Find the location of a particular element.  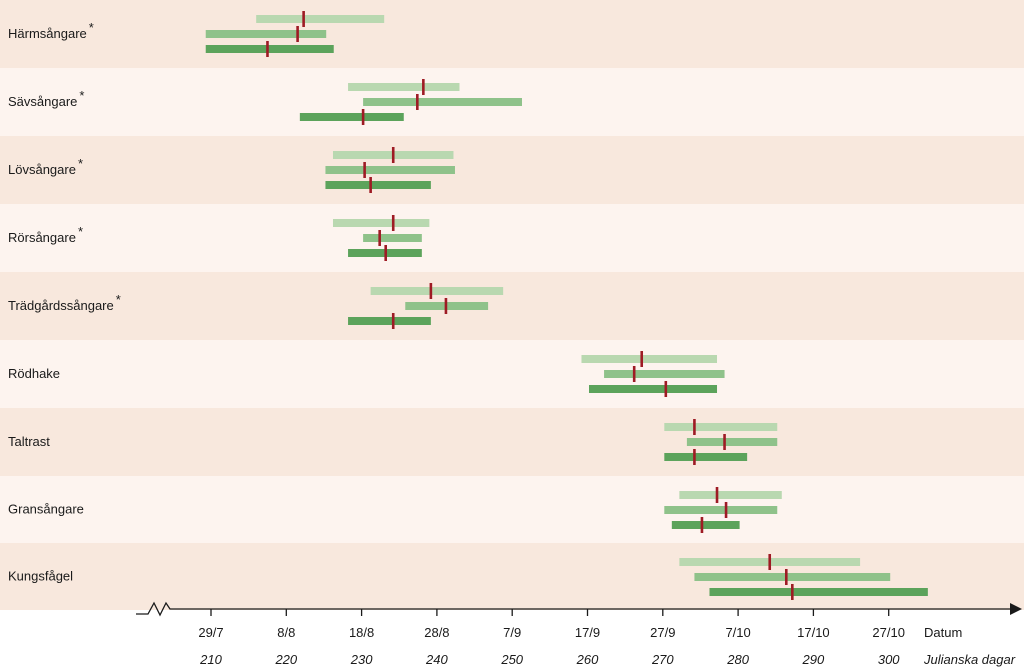

tick-label-day: 240 is located at coordinates (436, 659).